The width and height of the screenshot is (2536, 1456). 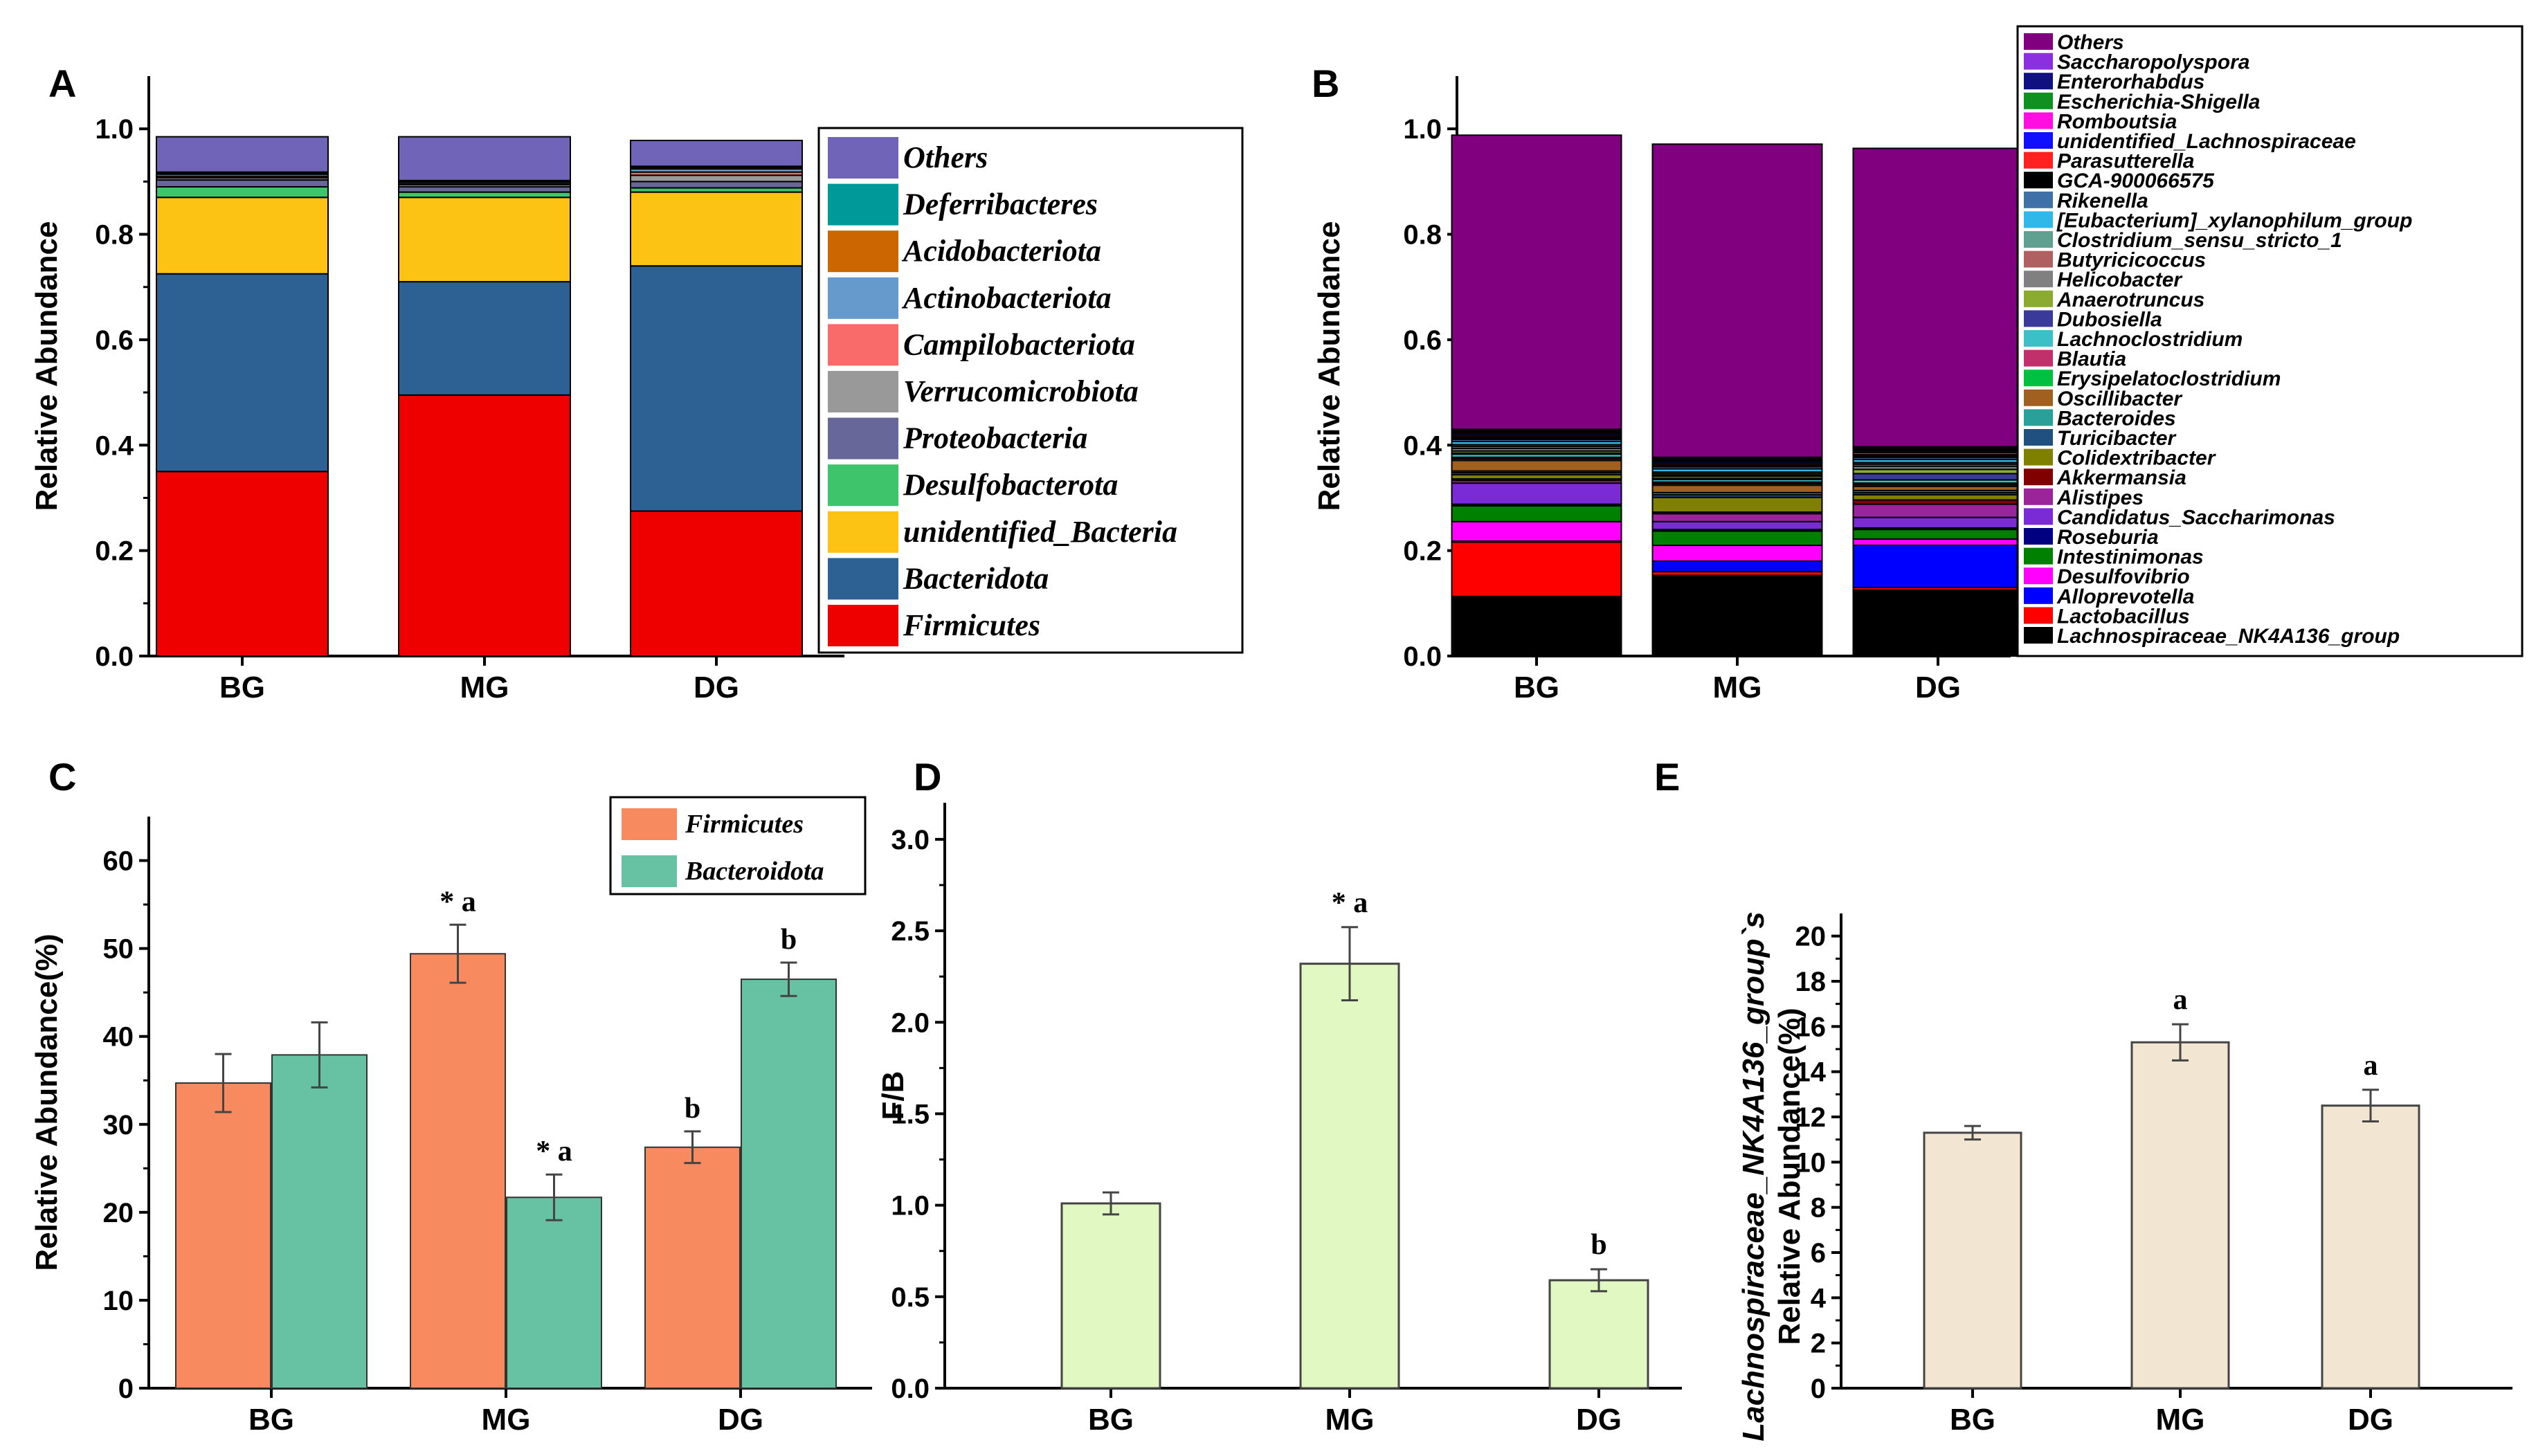 I want to click on legend-label-B: Lactobacillus, so click(x=2123, y=616).